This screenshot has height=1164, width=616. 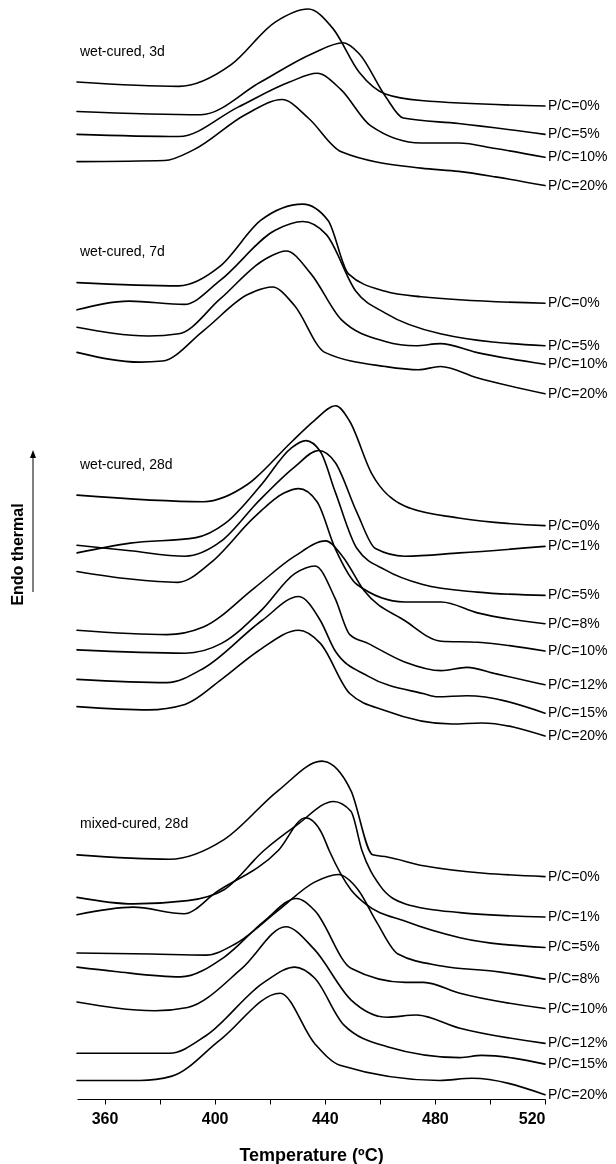 I want to click on x-tick-label: 480, so click(x=435, y=1118).